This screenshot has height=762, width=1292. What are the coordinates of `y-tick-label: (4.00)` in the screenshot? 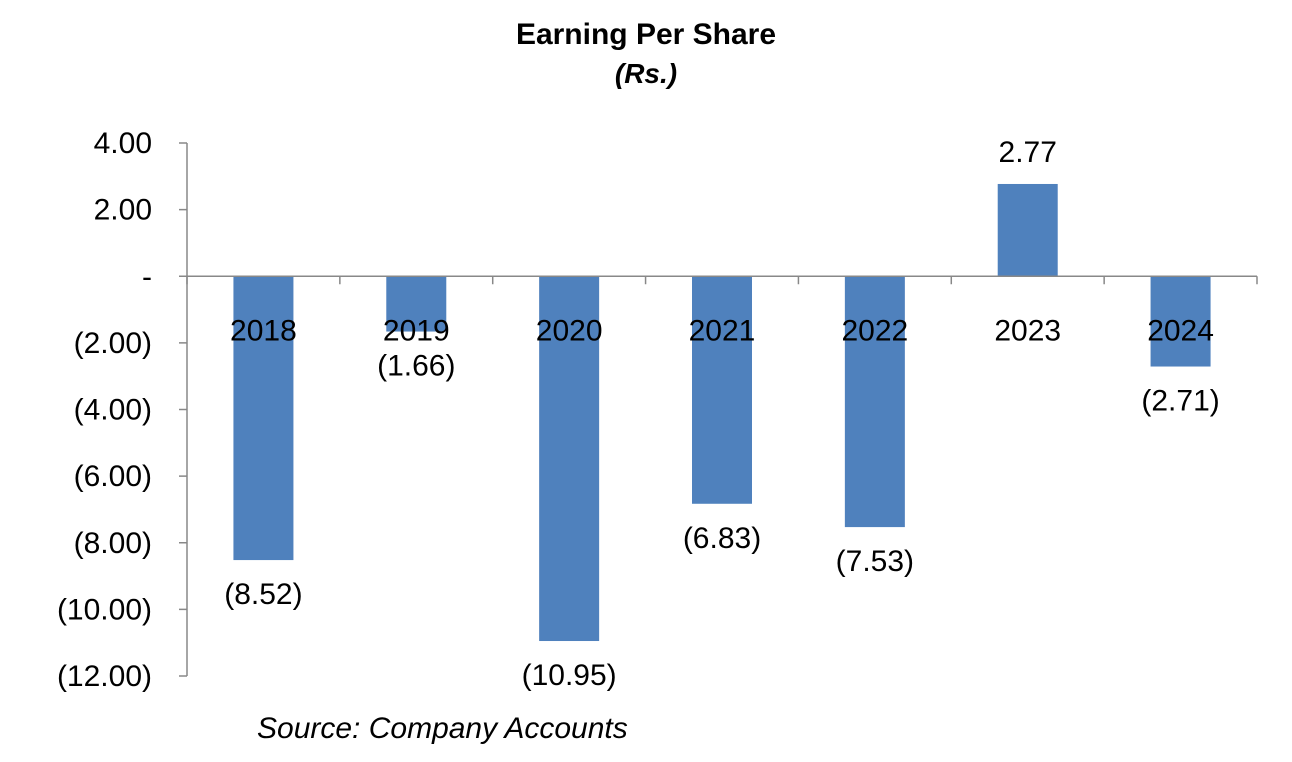 It's located at (113, 410).